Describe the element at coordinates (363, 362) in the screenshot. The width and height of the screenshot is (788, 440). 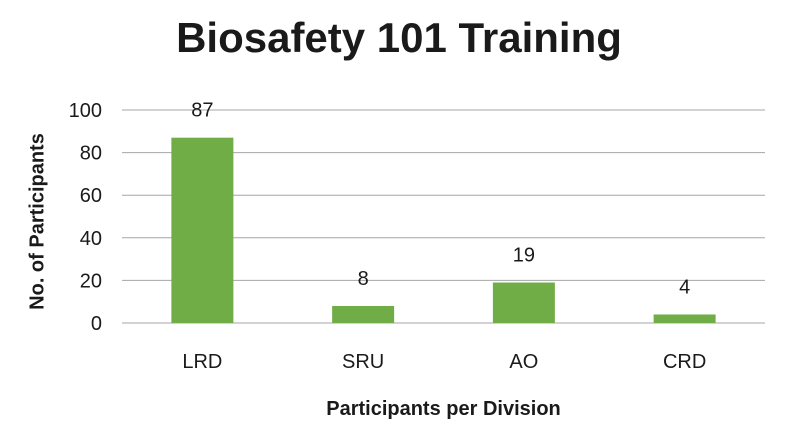
I see `x-tick-label: SRU` at that location.